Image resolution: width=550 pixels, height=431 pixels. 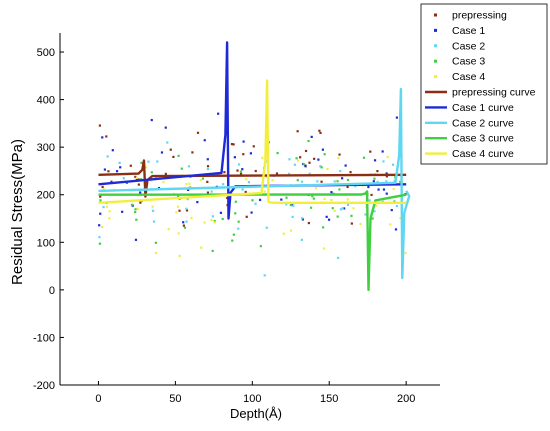 I want to click on legend-label: prepressing curve, so click(x=494, y=93).